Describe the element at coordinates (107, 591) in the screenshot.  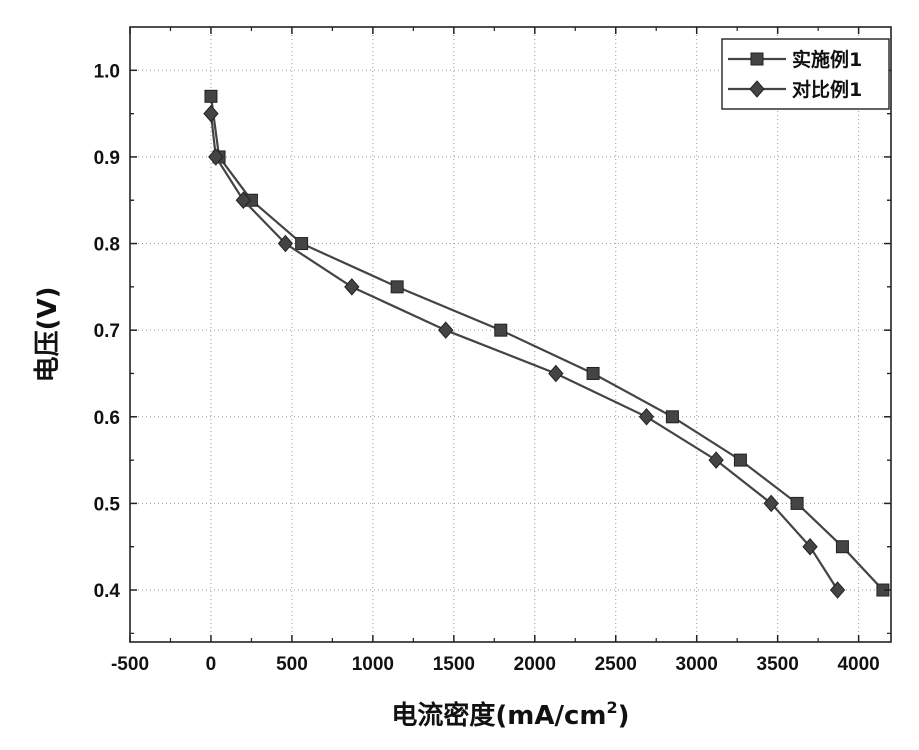
I see `y-tick-label: 0.4` at that location.